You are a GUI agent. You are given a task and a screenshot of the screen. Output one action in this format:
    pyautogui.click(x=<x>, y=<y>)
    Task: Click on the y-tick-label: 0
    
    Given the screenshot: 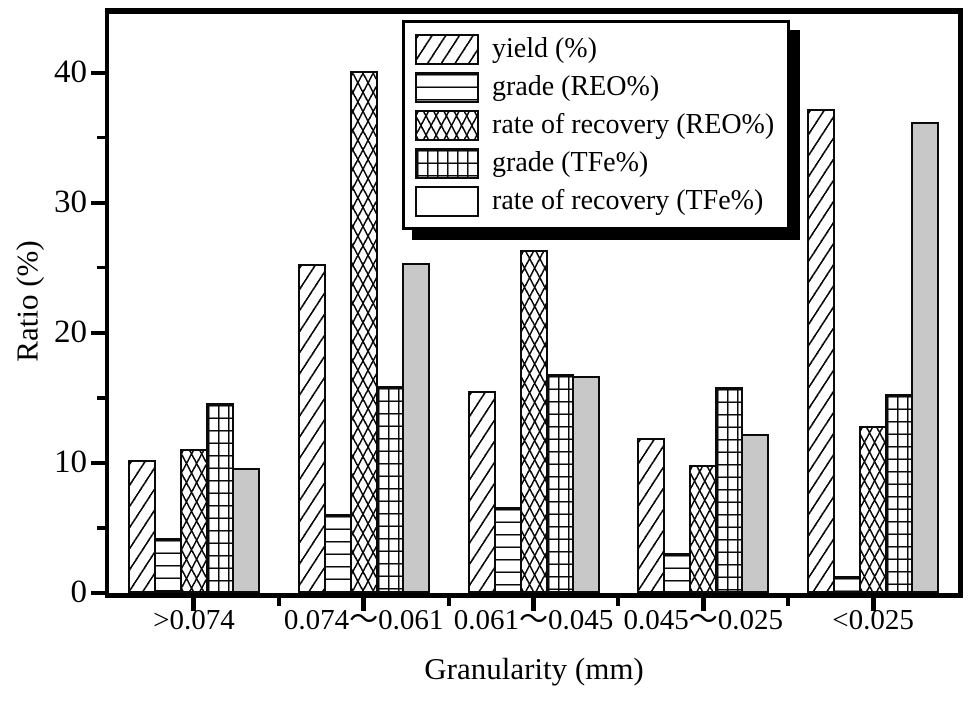 What is the action you would take?
    pyautogui.click(x=79, y=591)
    